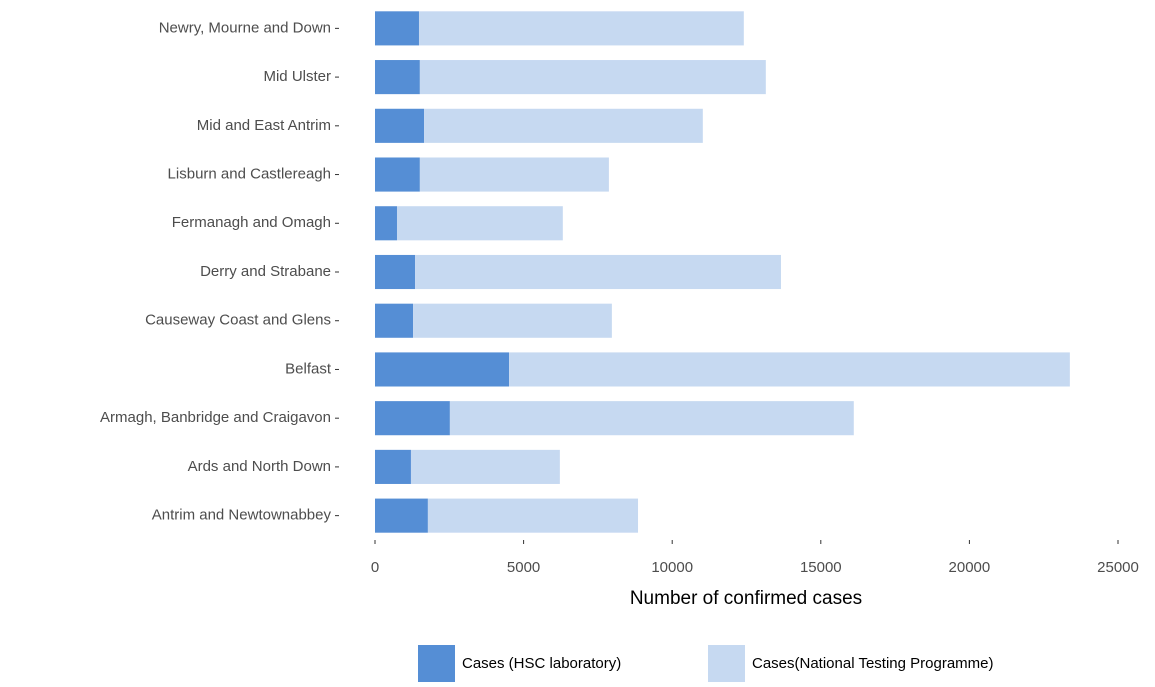 The width and height of the screenshot is (1155, 687). Describe the element at coordinates (873, 663) in the screenshot. I see `legend-label: Cases(National Testing Programme)` at that location.